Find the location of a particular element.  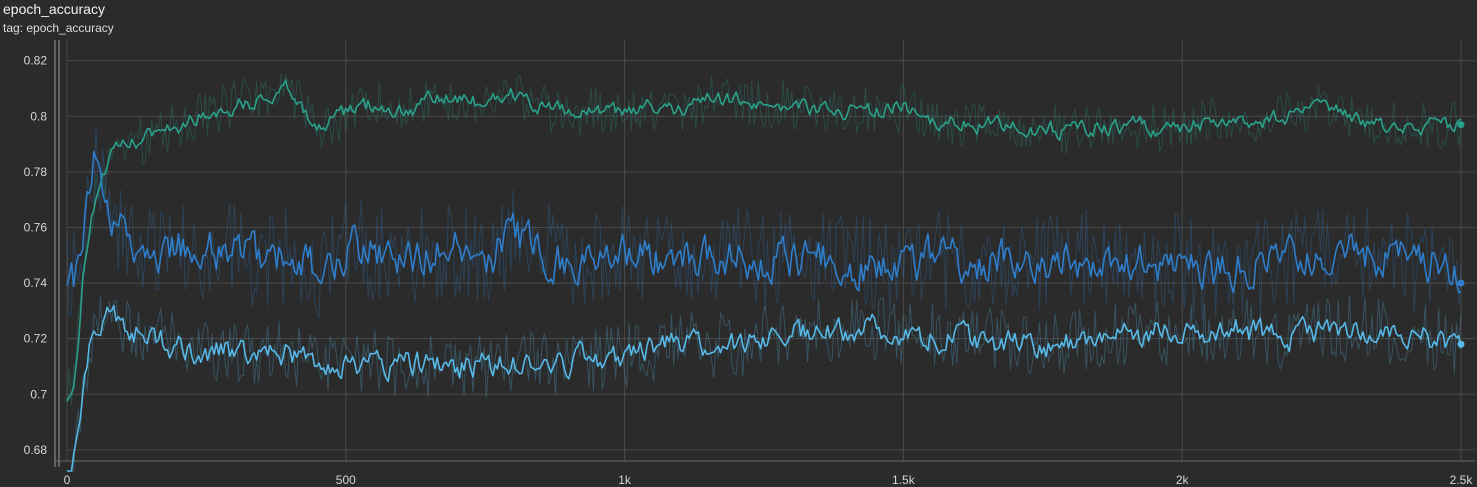

x-tick-label: 1.5k is located at coordinates (904, 480).